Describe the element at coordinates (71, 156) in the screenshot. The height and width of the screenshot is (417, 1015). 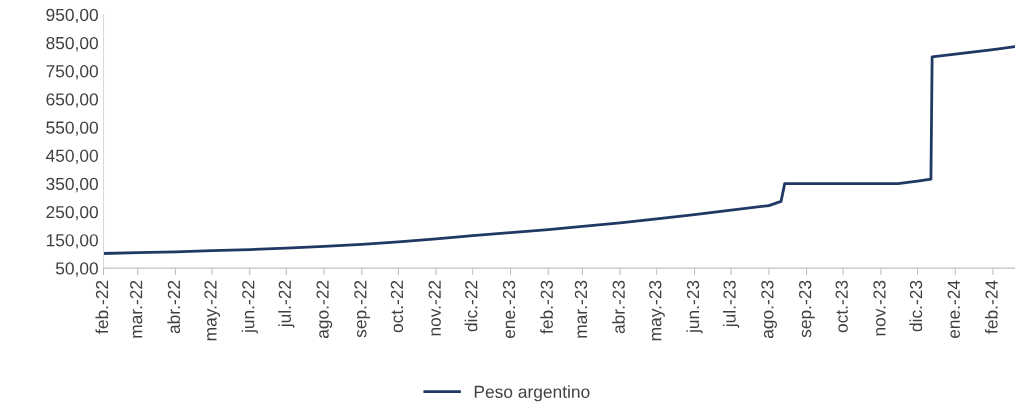
I see `y-tick-label: 450,00` at that location.